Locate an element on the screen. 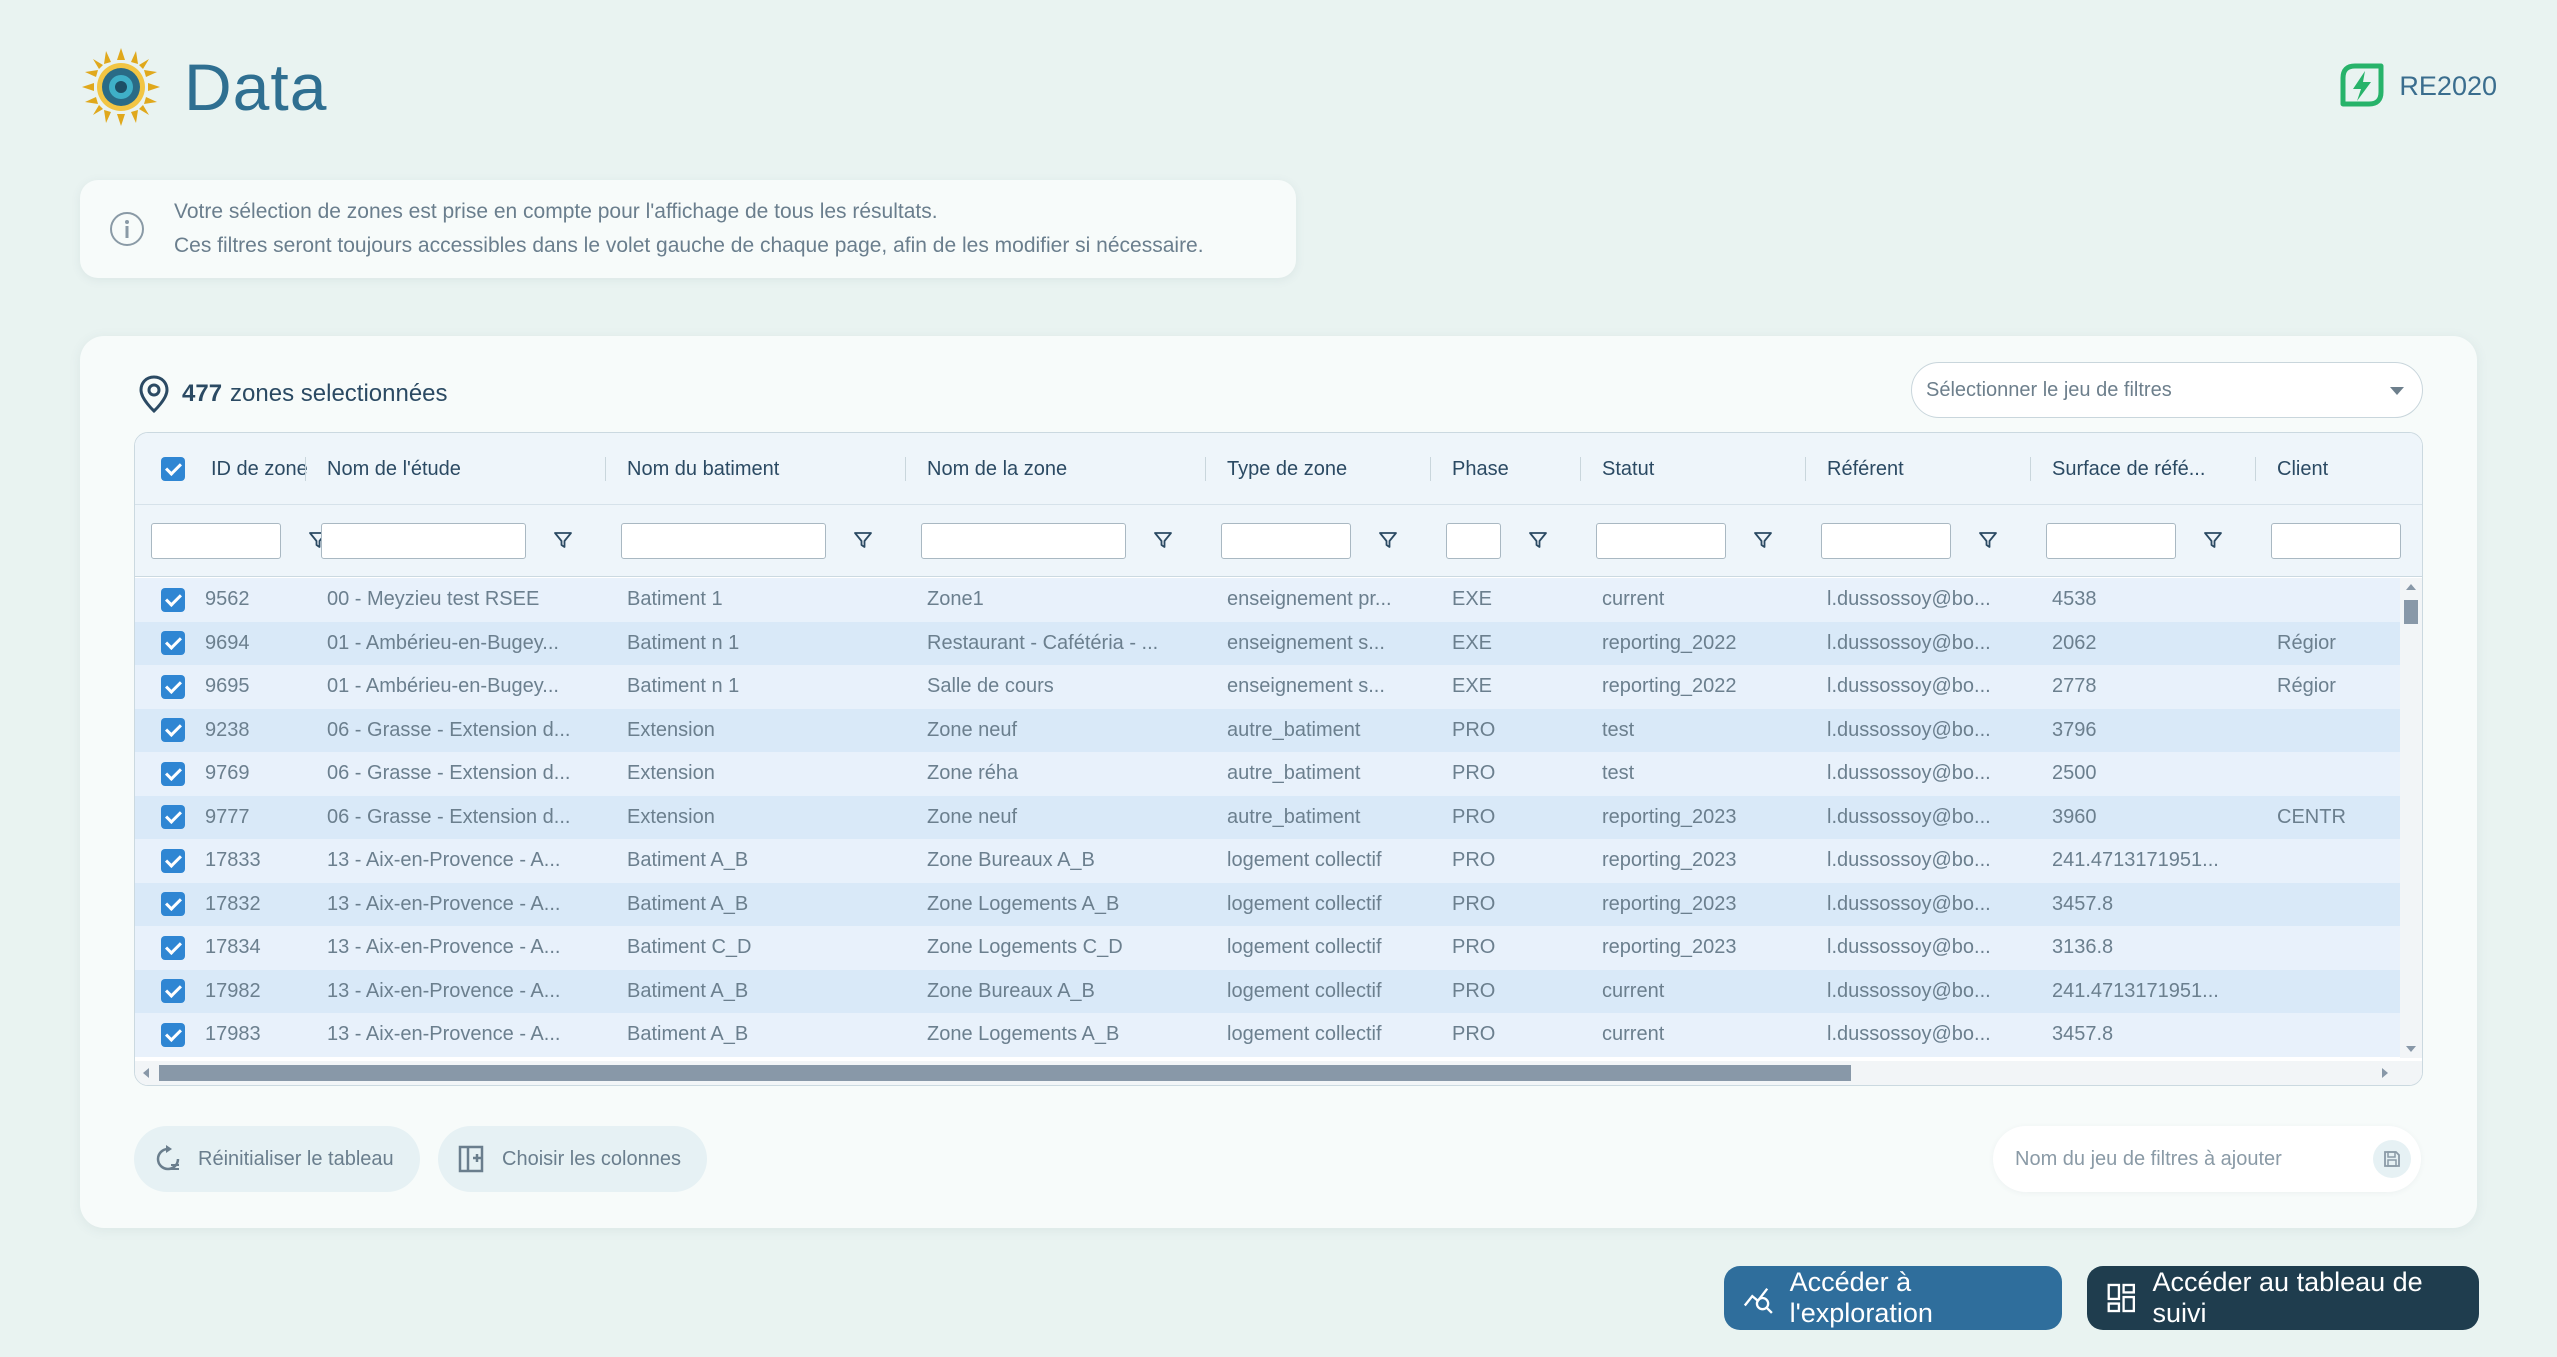 This screenshot has height=1357, width=2557. select-all-checkbox is located at coordinates (173, 469).